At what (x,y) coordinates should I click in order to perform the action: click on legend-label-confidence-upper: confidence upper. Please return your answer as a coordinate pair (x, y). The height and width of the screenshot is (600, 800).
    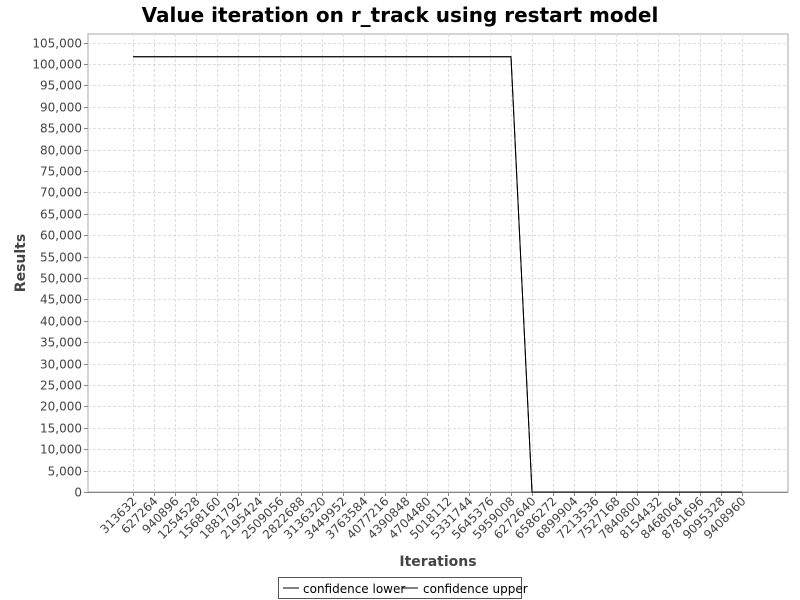
    Looking at the image, I should click on (475, 589).